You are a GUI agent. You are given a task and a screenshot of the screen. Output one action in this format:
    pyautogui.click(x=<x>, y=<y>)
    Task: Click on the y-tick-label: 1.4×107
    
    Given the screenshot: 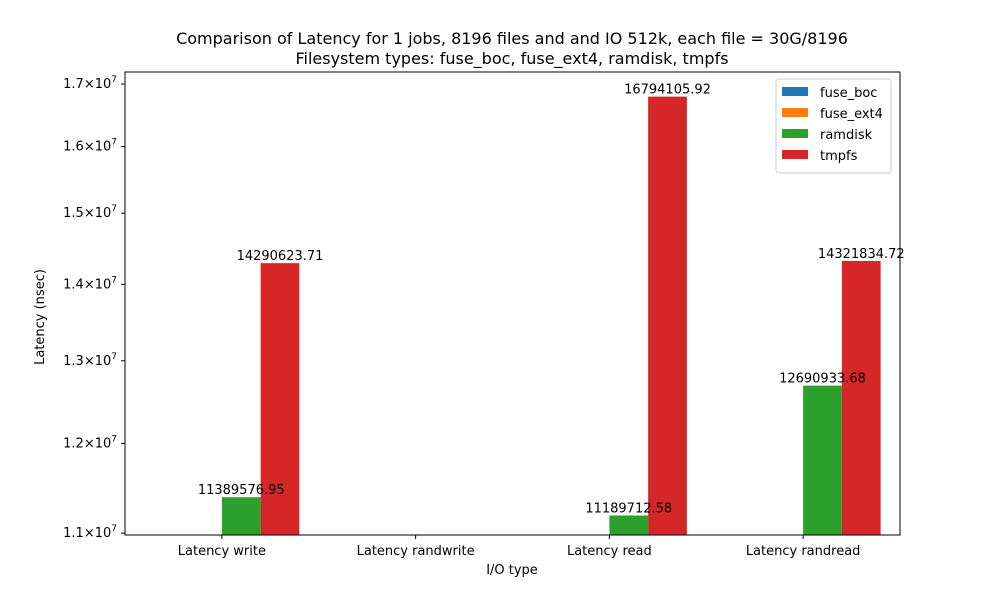 What is the action you would take?
    pyautogui.click(x=90, y=283)
    